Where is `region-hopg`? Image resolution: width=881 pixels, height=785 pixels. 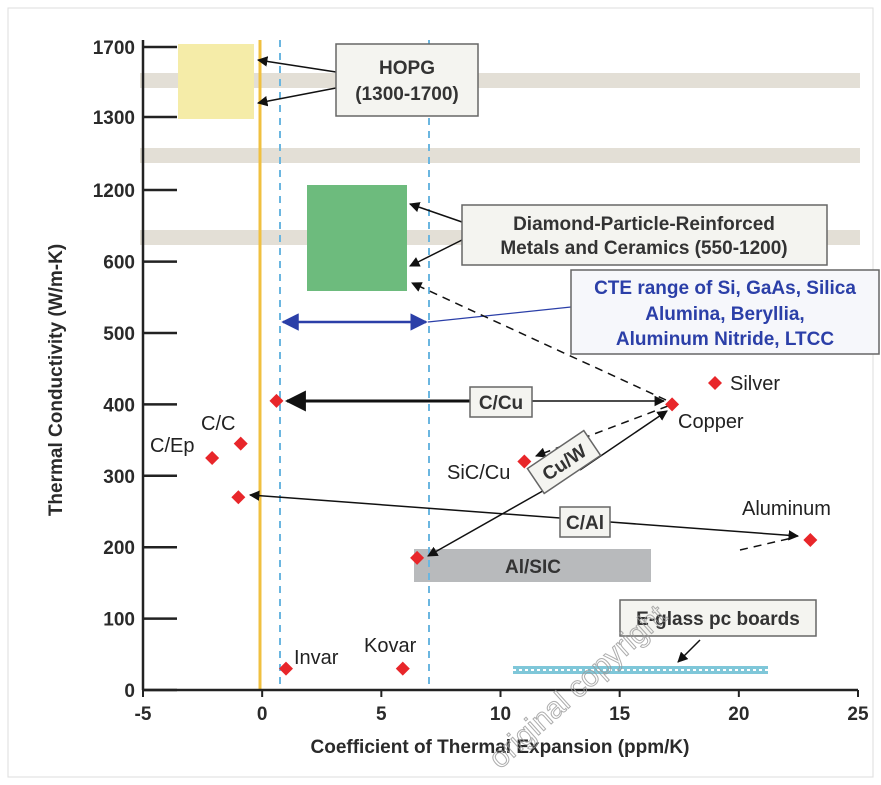
region-hopg is located at coordinates (216, 81).